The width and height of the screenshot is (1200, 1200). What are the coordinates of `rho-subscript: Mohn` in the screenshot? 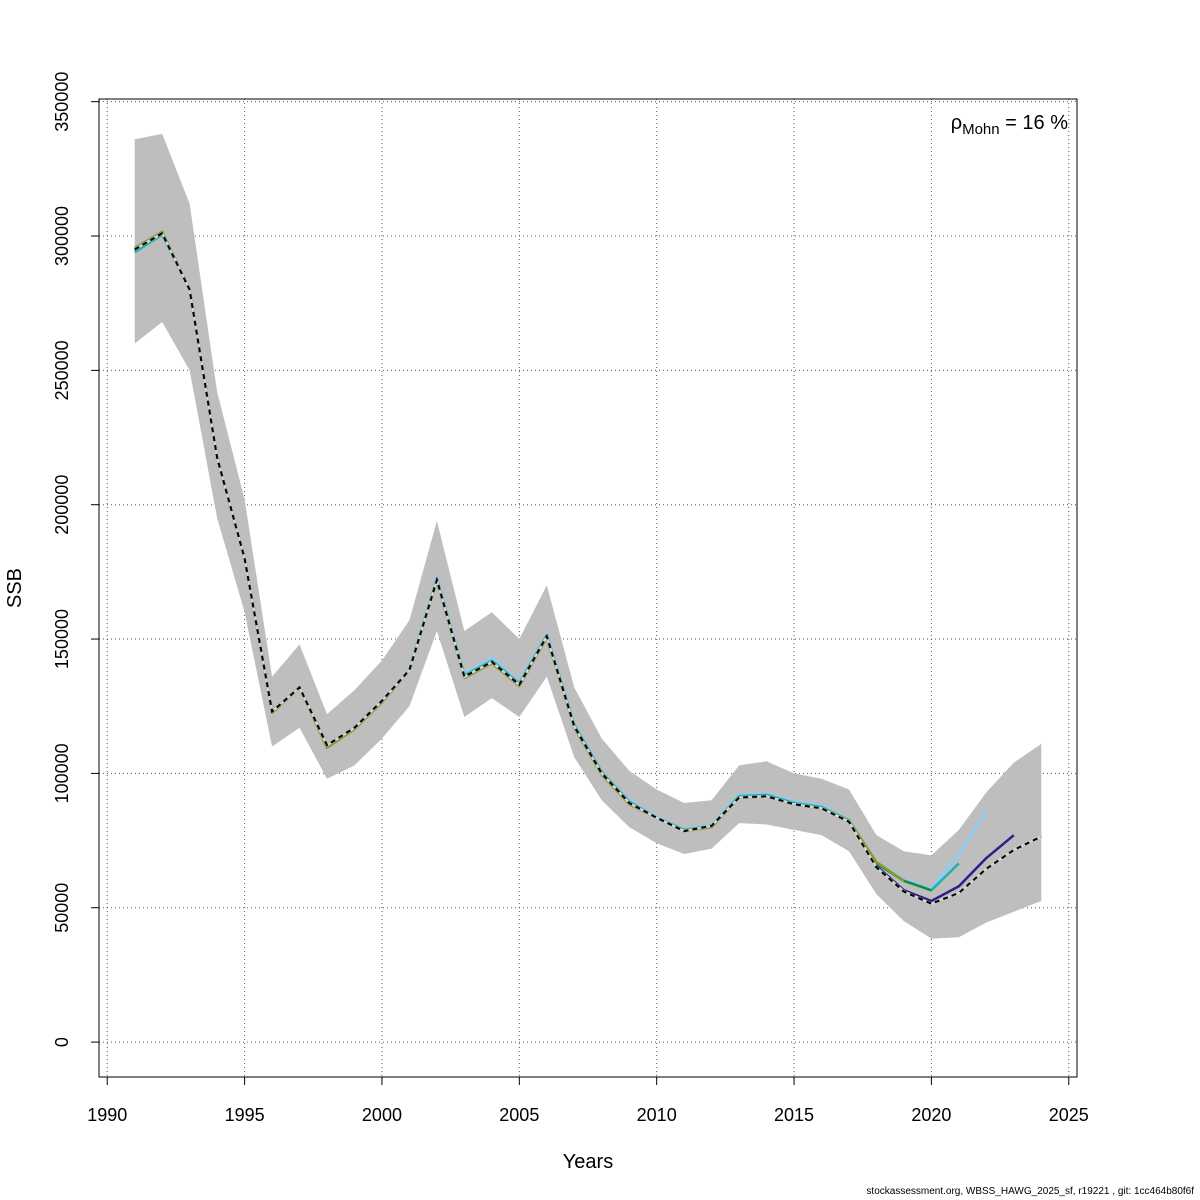 It's located at (981, 129).